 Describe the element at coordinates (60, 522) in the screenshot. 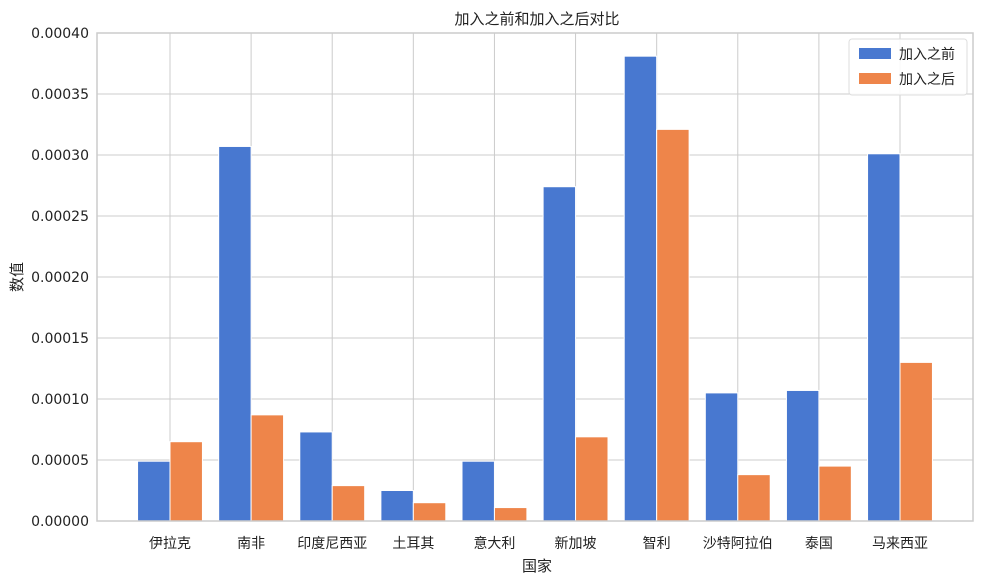

I see `y-tick-label: 0.00000` at that location.